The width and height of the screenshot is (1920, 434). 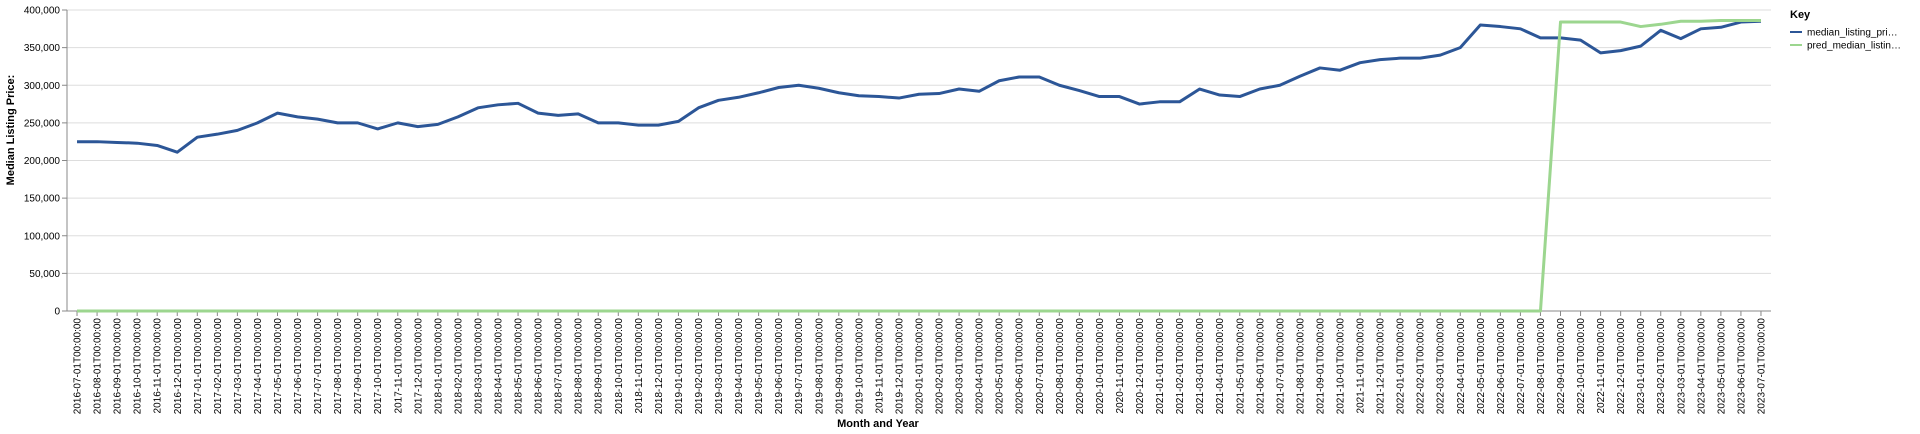 I want to click on x-tick-label: 2021-07-01T00:00:00, so click(x=1280, y=366).